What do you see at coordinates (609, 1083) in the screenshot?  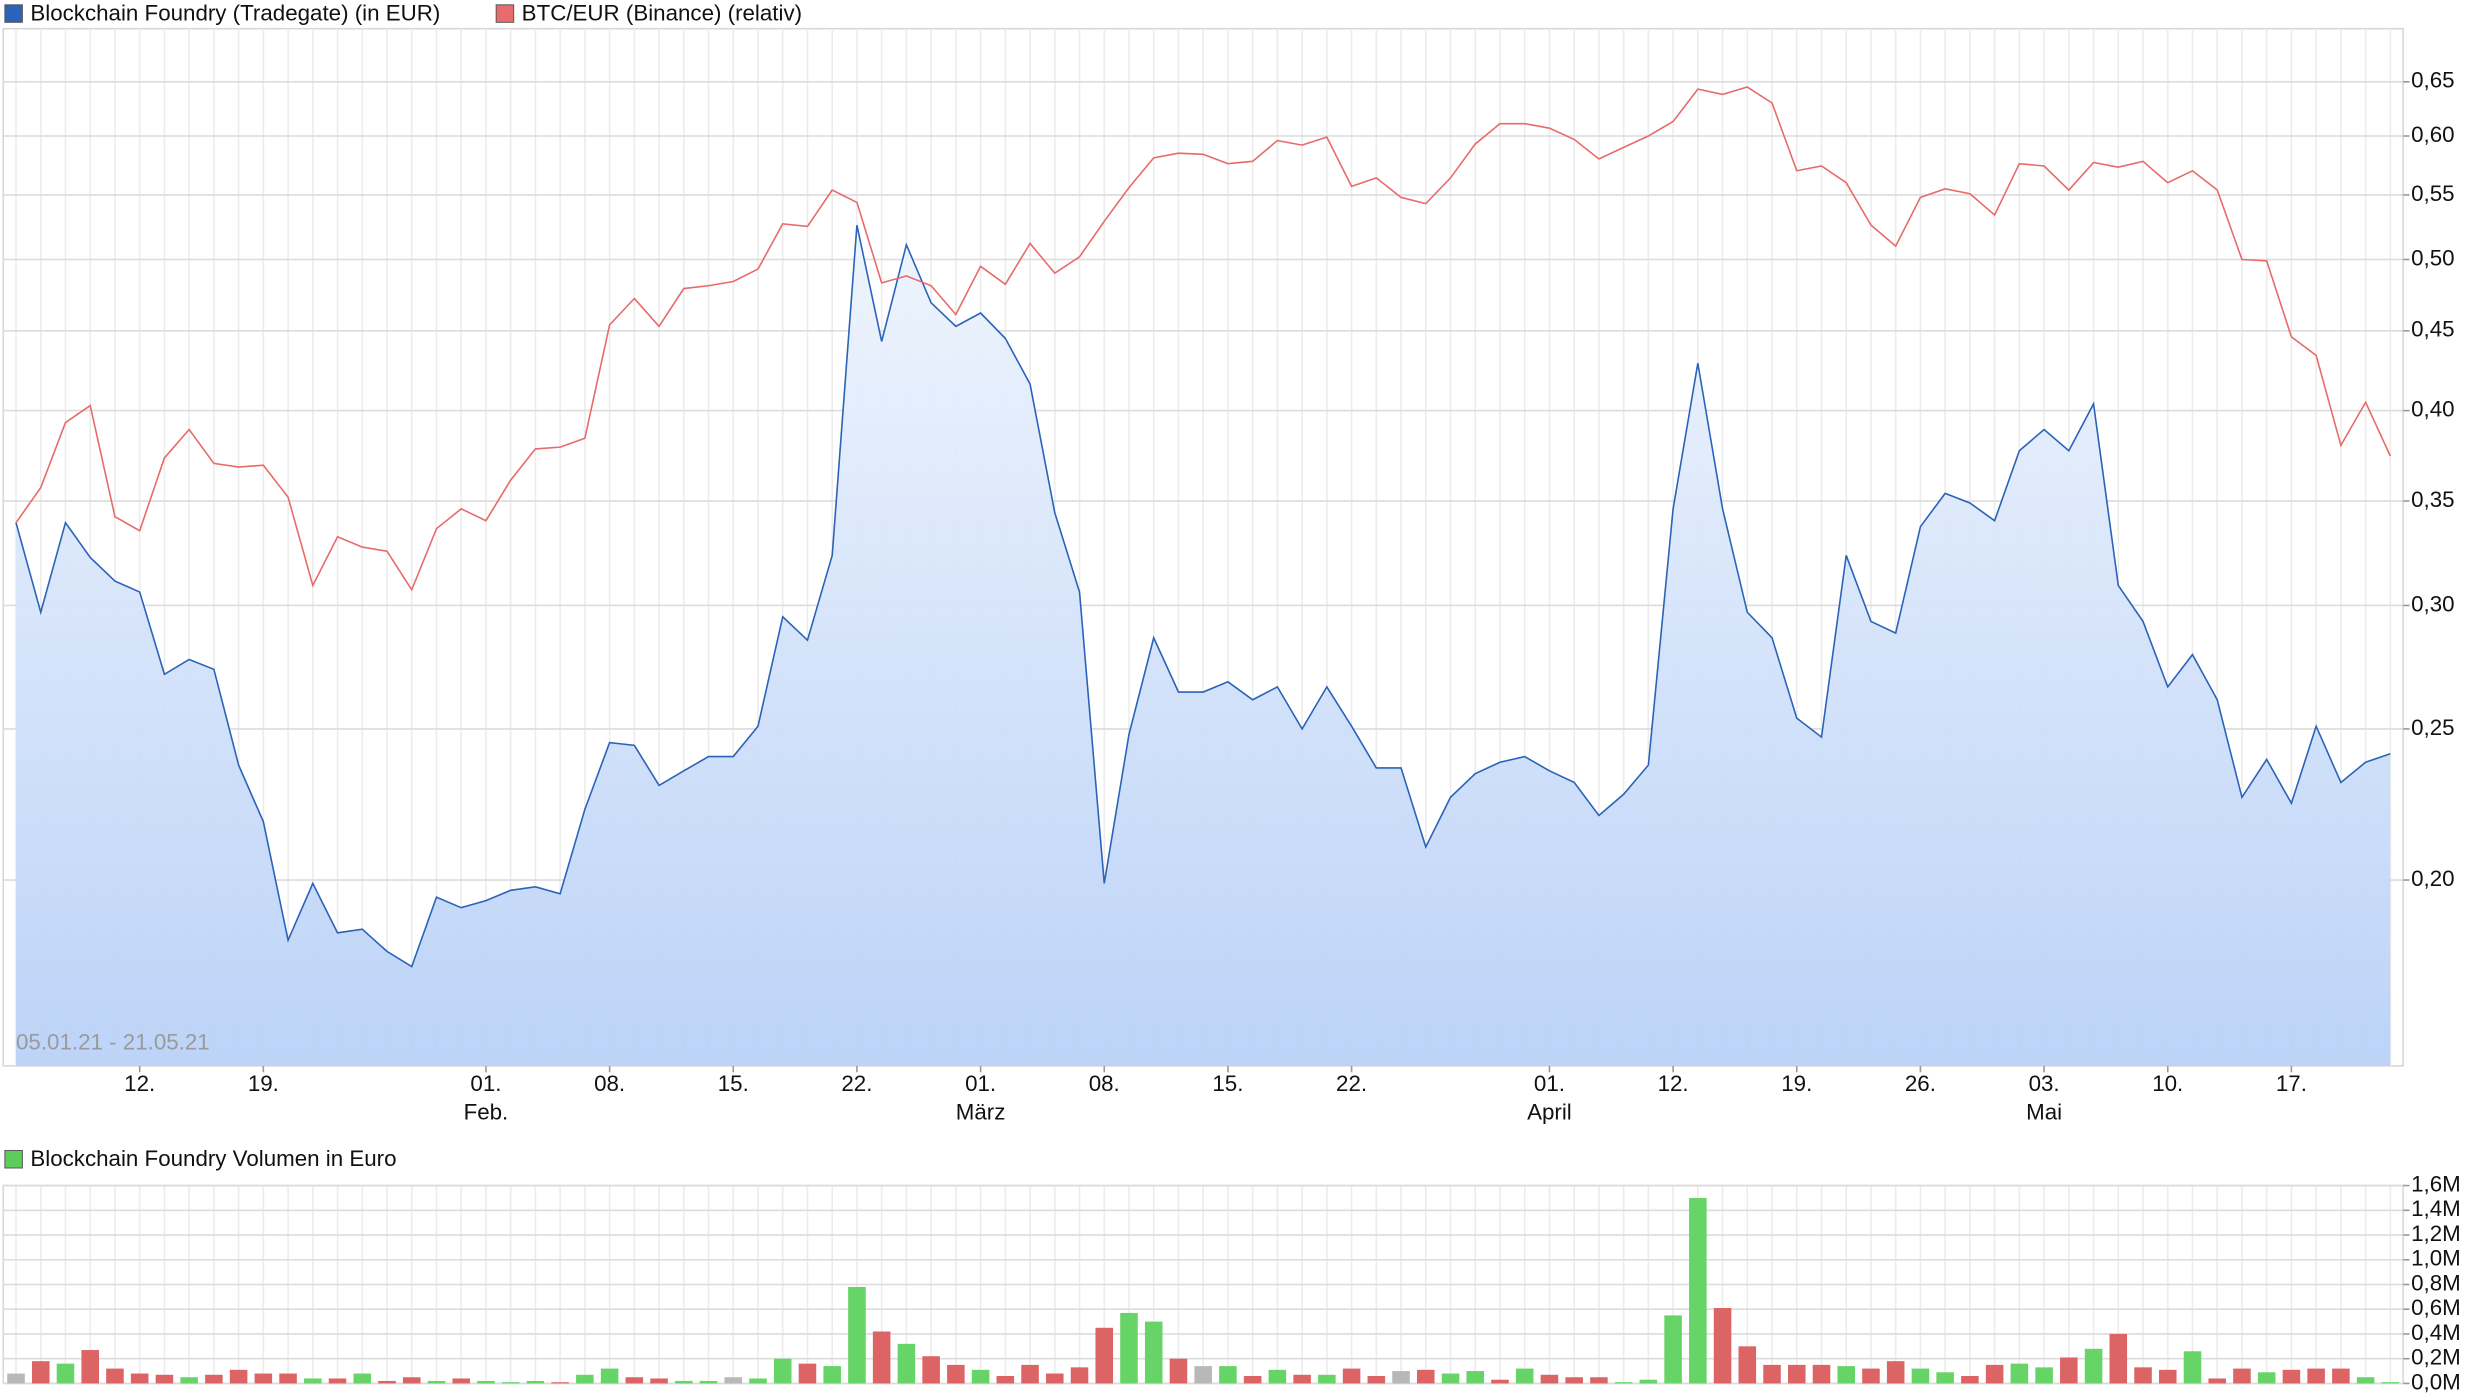 I see `x-tick-label: 08.` at bounding box center [609, 1083].